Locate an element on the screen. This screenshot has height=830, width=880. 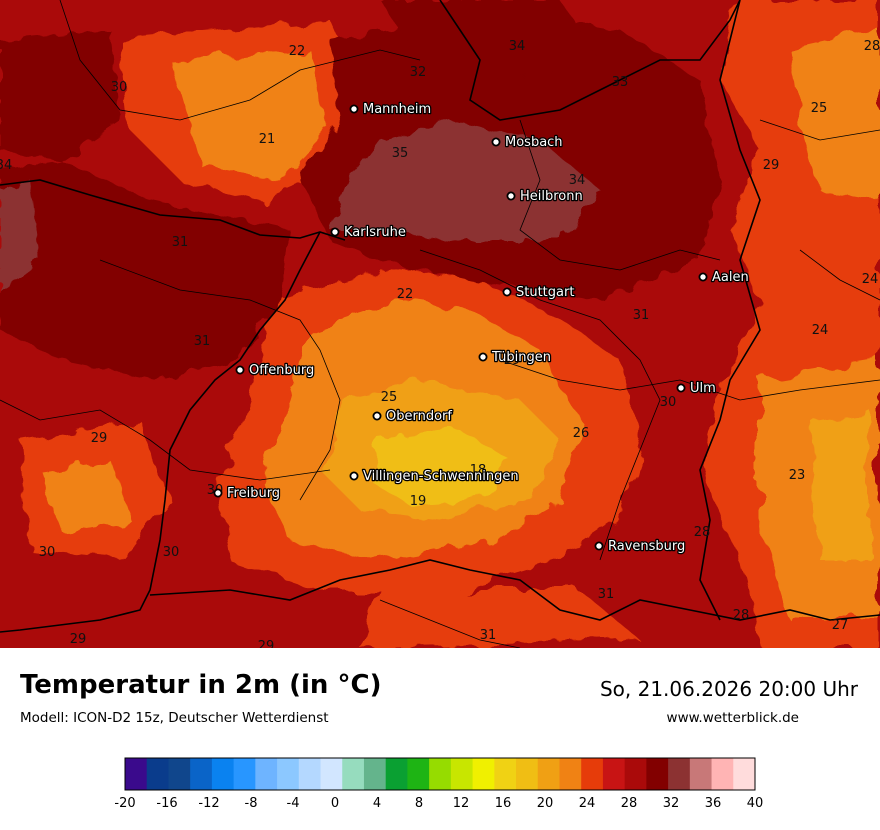
isotherm-value: 32 is located at coordinates (418, 72).